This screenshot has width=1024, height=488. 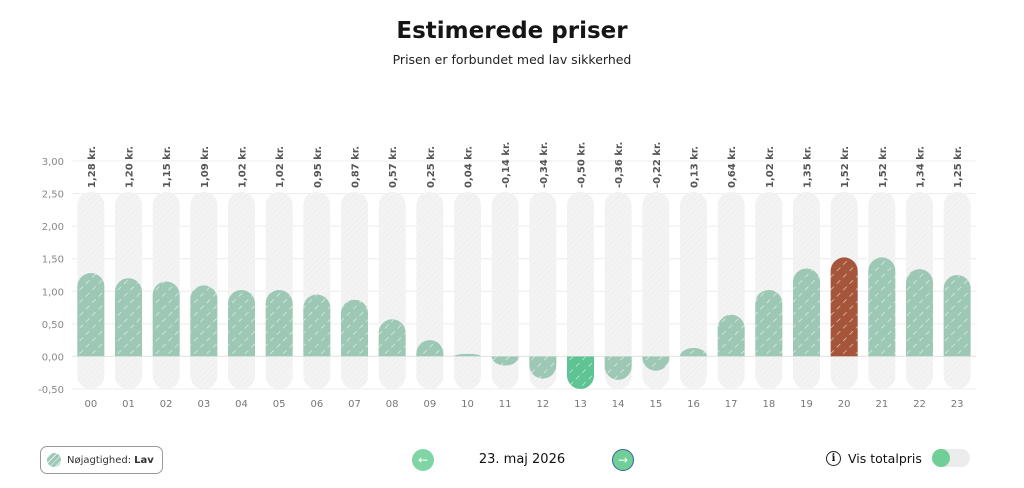 What do you see at coordinates (203, 404) in the screenshot?
I see `x-tick-label: 03` at bounding box center [203, 404].